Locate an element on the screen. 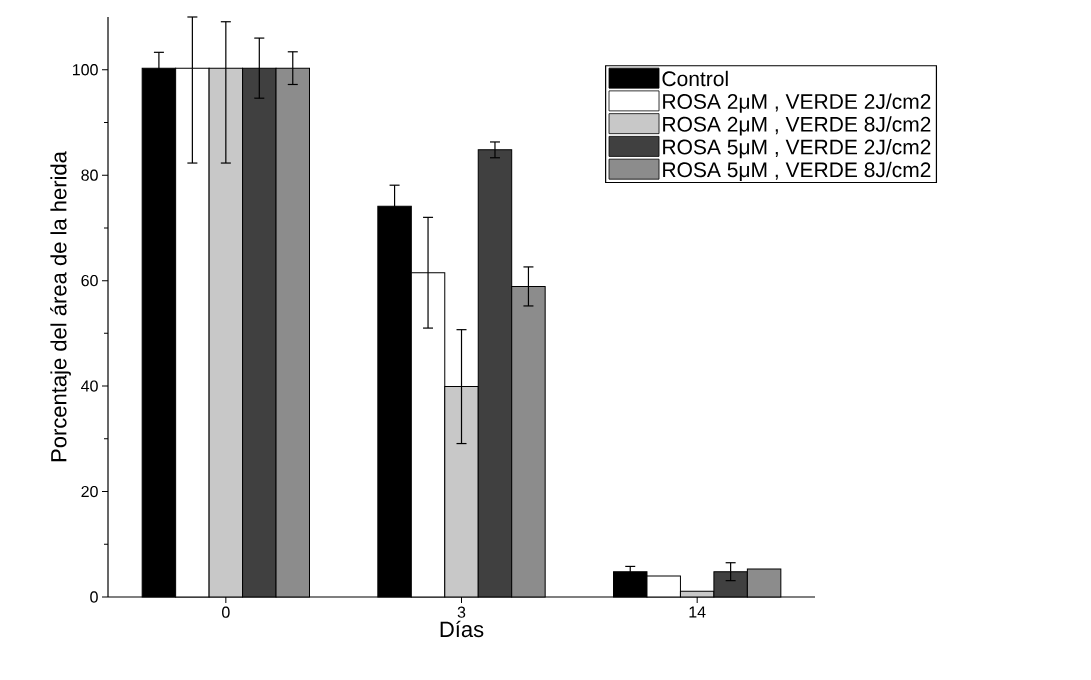 This screenshot has height=680, width=1091. y-tick-label: 40 is located at coordinates (89, 386).